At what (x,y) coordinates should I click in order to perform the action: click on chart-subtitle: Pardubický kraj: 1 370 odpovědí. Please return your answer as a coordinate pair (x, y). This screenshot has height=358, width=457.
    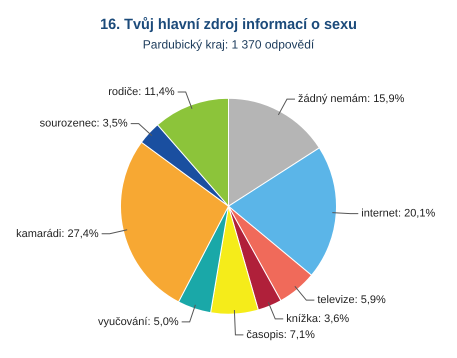
    Looking at the image, I should click on (228, 45).